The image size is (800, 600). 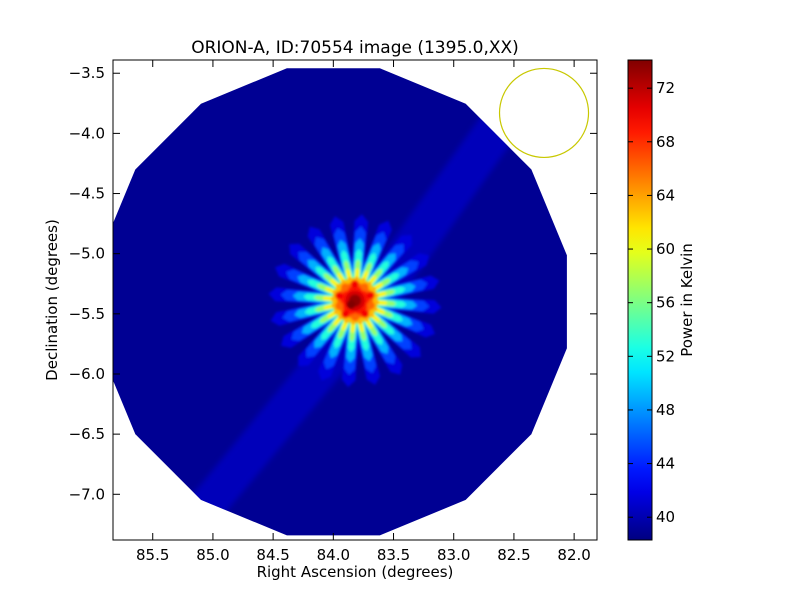 I want to click on colorbar-tick-label: 44, so click(x=665, y=464).